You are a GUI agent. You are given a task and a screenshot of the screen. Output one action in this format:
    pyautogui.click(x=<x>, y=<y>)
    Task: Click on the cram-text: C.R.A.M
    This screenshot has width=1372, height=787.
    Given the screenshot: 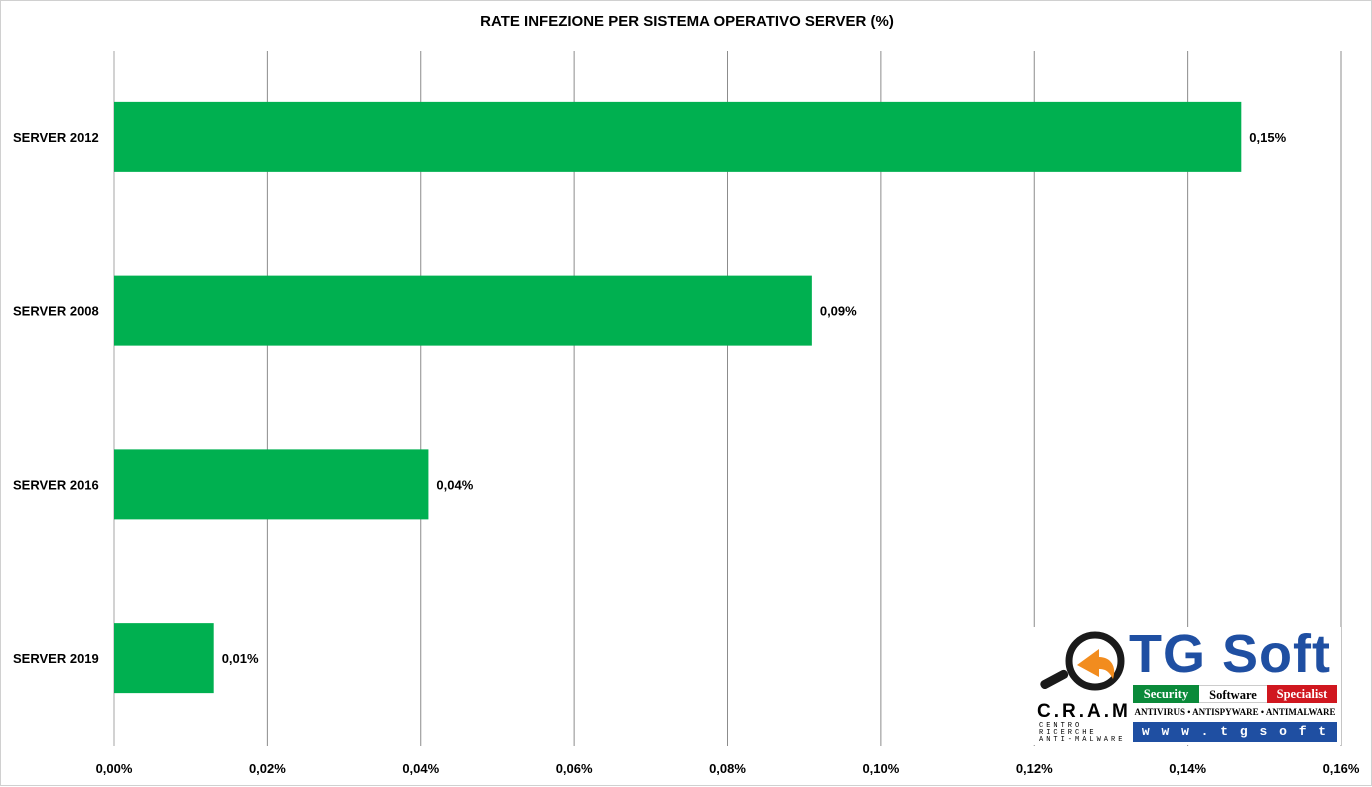 What is the action you would take?
    pyautogui.click(x=1084, y=711)
    